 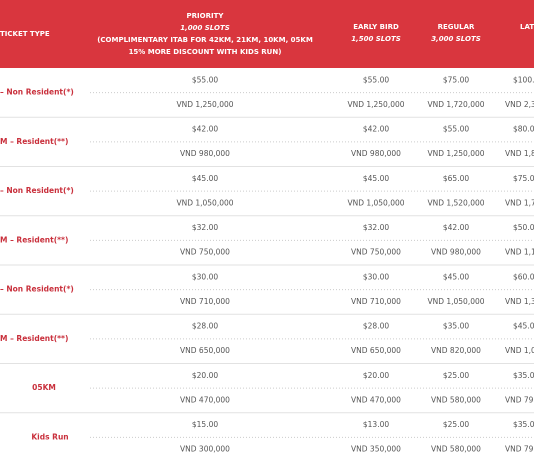 I want to click on price-cell: VND 820,000, so click(x=456, y=350).